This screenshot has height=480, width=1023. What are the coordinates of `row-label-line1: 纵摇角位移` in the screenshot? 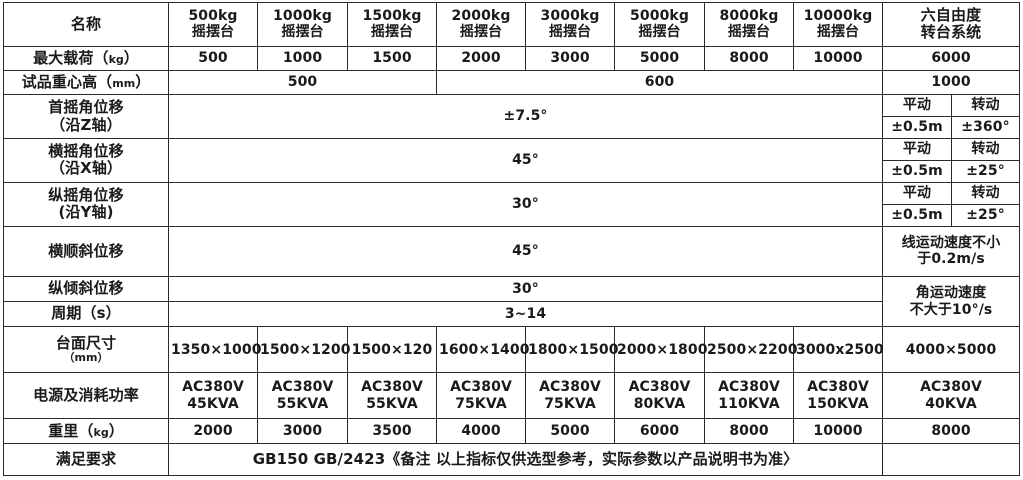 It's located at (86, 194).